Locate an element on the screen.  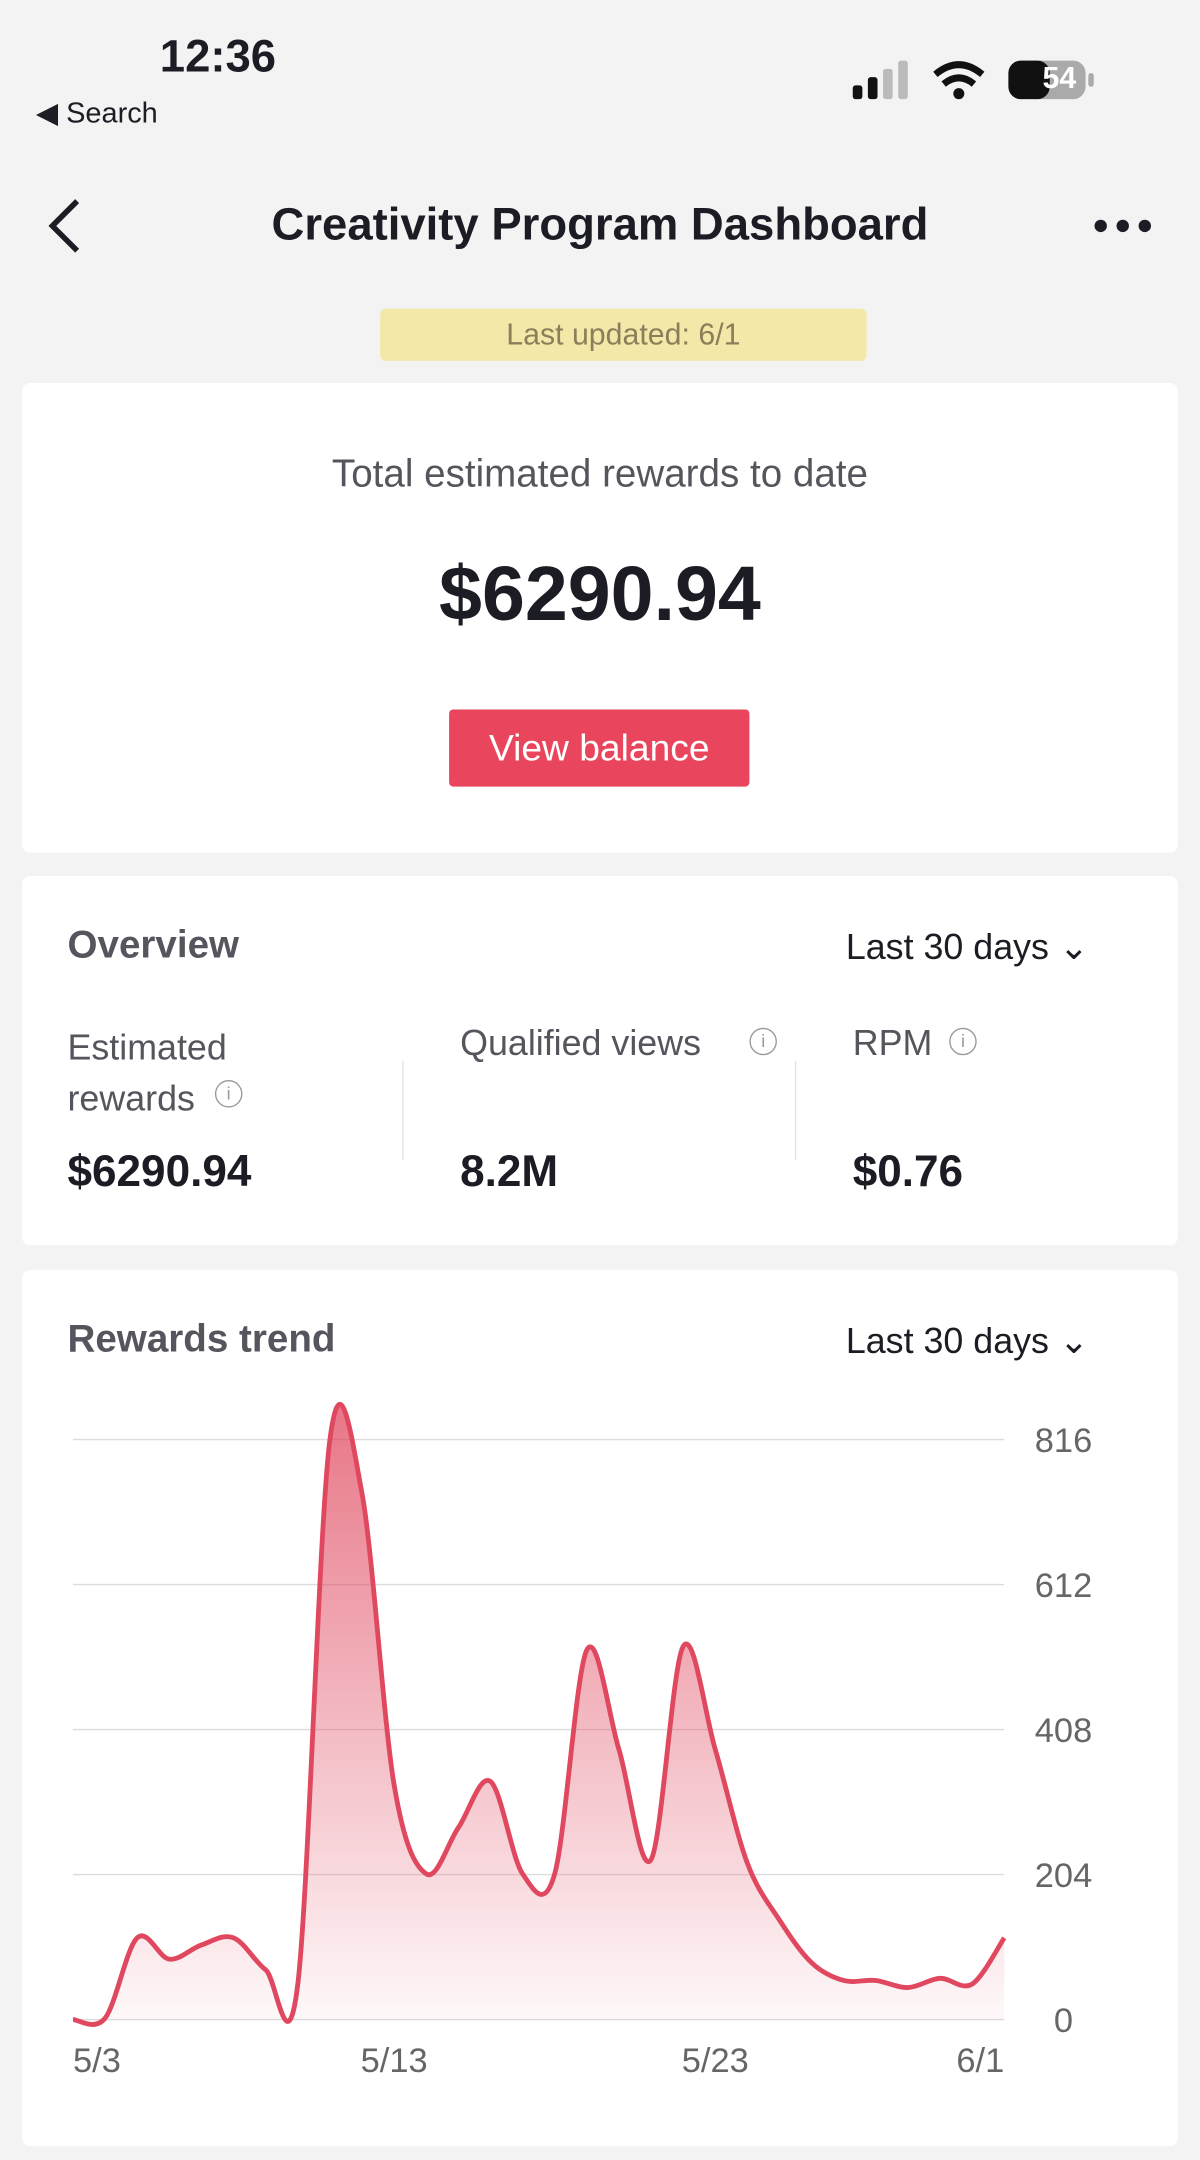
y-tick-label: 0 is located at coordinates (1063, 2021).